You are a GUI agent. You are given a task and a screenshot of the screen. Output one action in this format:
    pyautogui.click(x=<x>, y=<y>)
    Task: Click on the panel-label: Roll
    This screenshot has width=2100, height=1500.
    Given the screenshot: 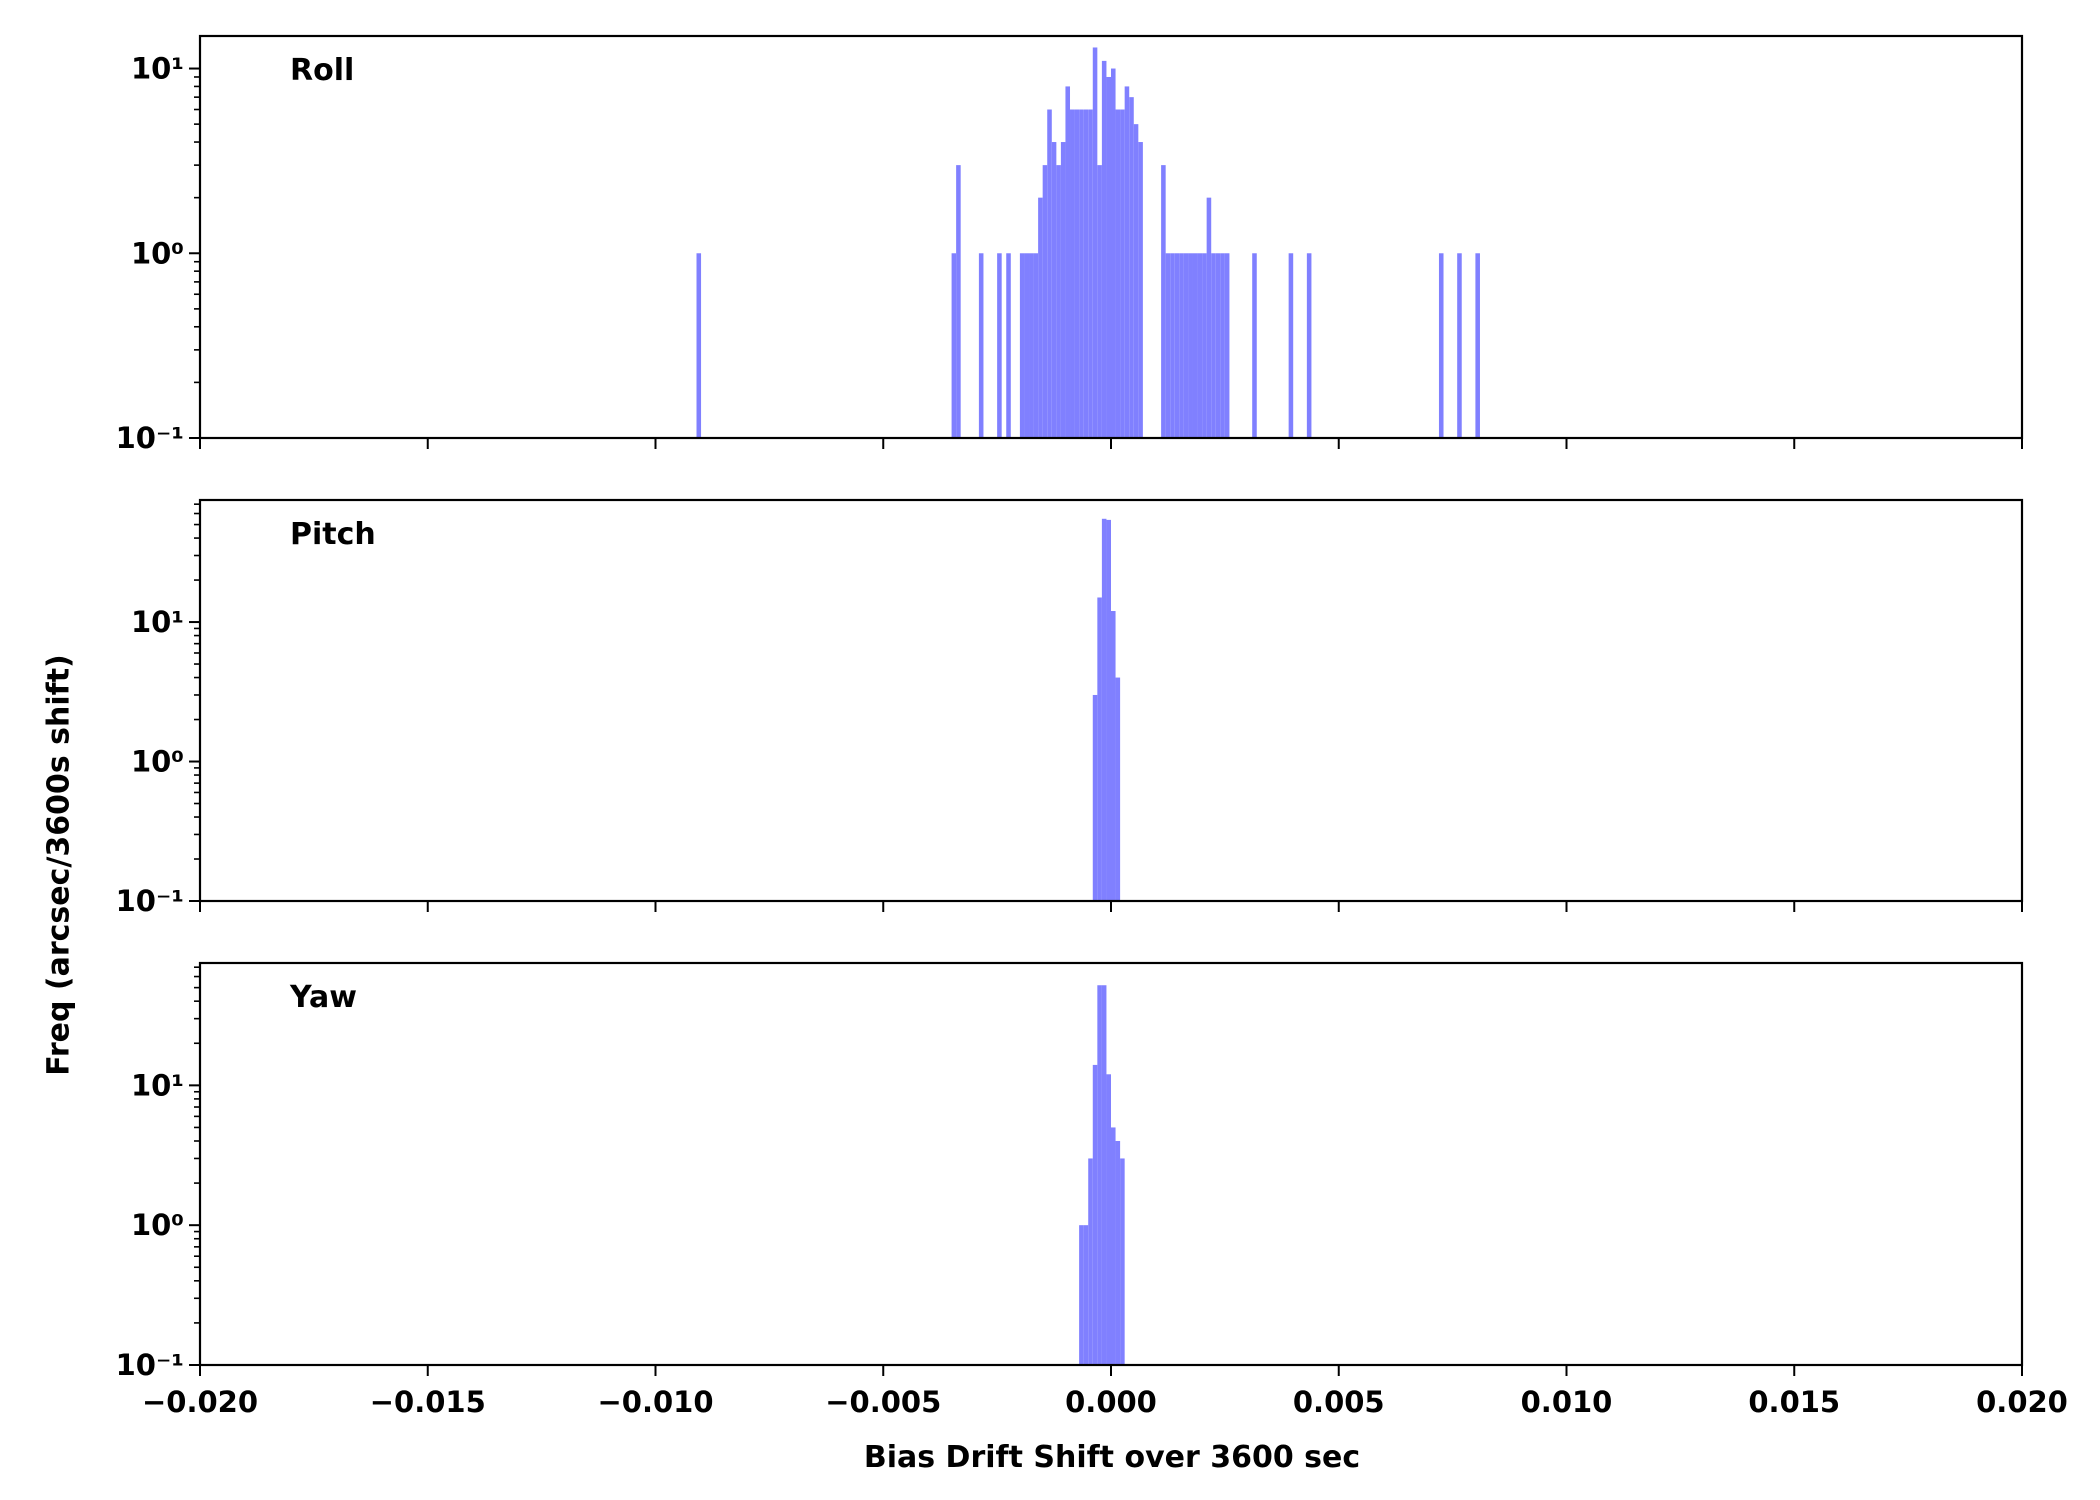 What is the action you would take?
    pyautogui.click(x=322, y=70)
    